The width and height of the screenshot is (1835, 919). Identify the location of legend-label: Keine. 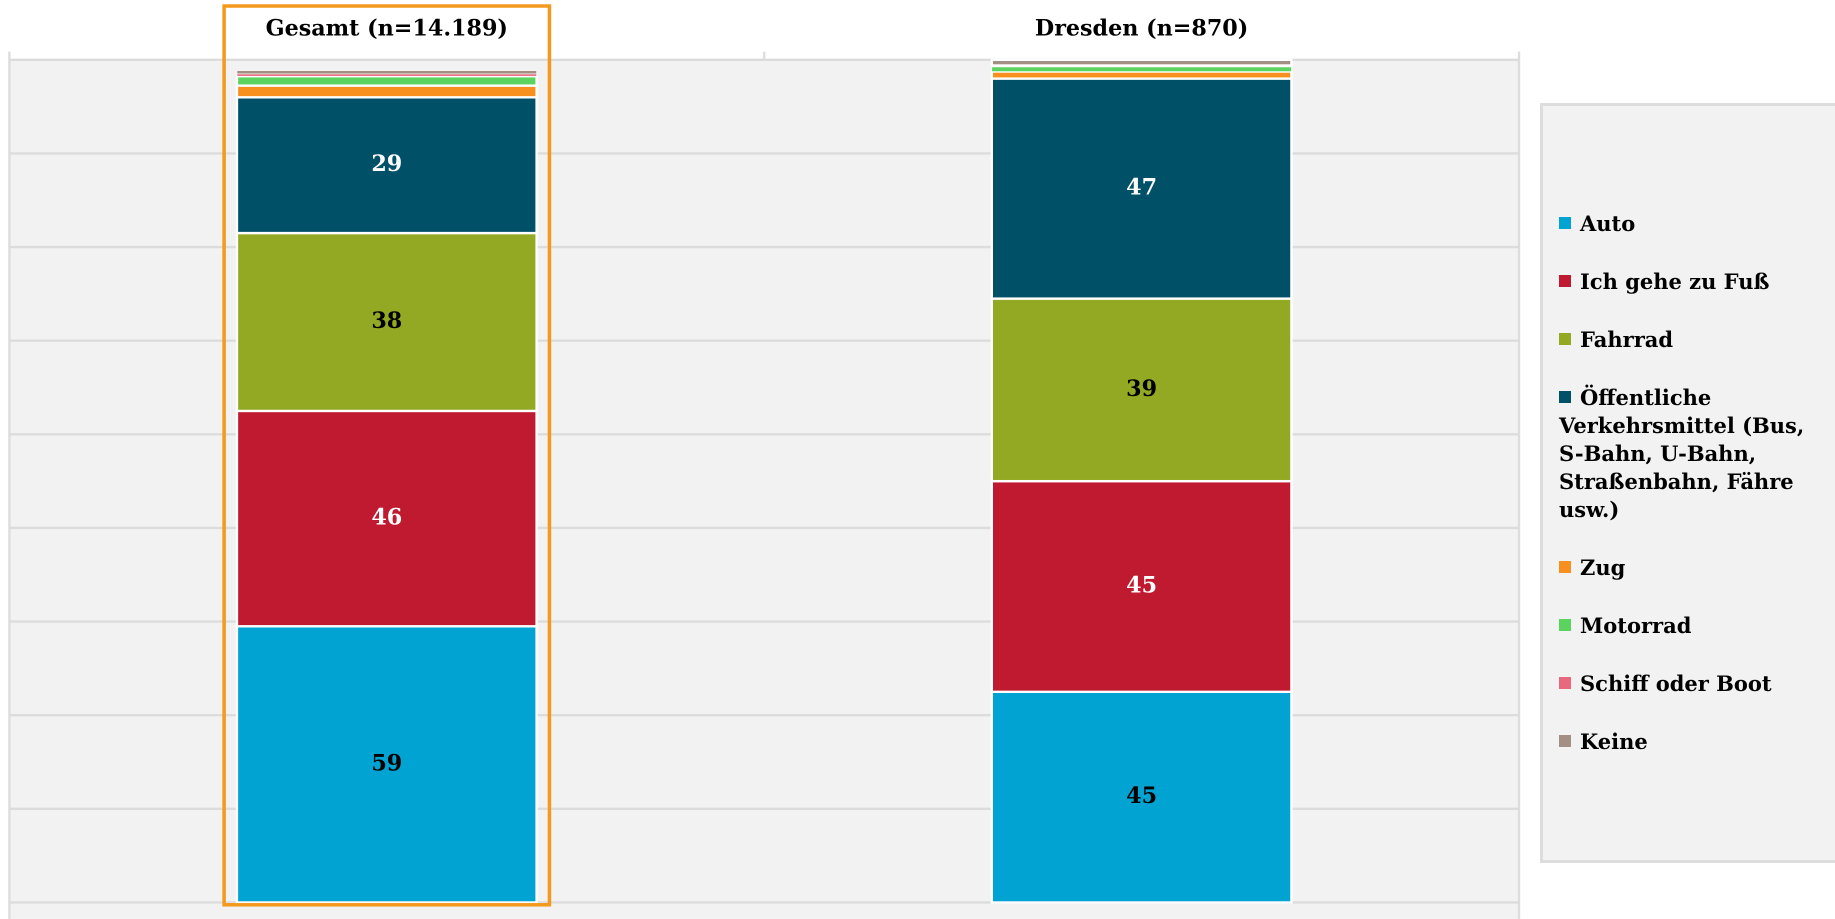
(1614, 741).